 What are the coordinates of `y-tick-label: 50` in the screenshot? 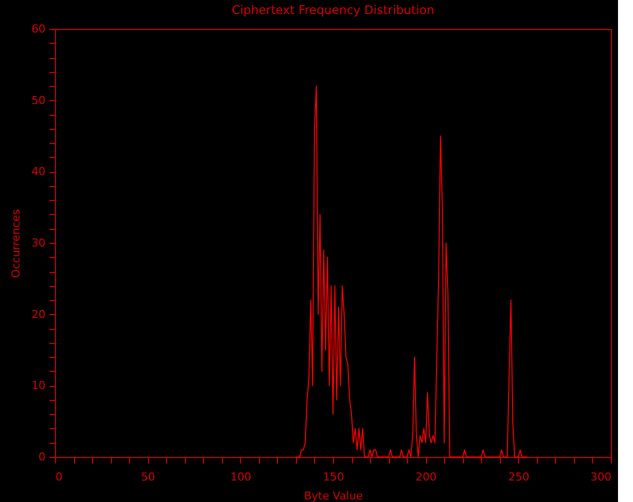 It's located at (39, 100).